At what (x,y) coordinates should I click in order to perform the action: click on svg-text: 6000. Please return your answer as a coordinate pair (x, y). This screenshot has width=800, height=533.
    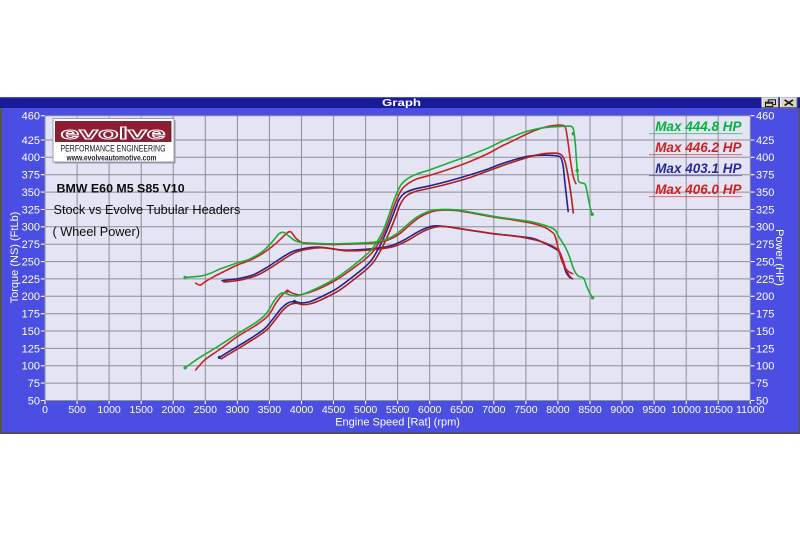
    Looking at the image, I should click on (430, 410).